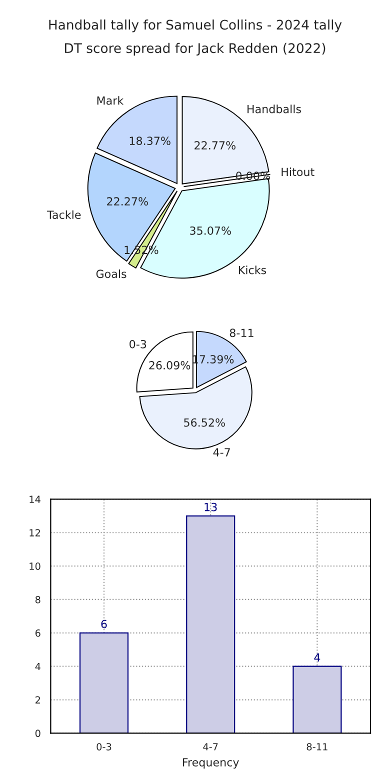  What do you see at coordinates (37, 666) in the screenshot?
I see `y-tick-label: 4` at bounding box center [37, 666].